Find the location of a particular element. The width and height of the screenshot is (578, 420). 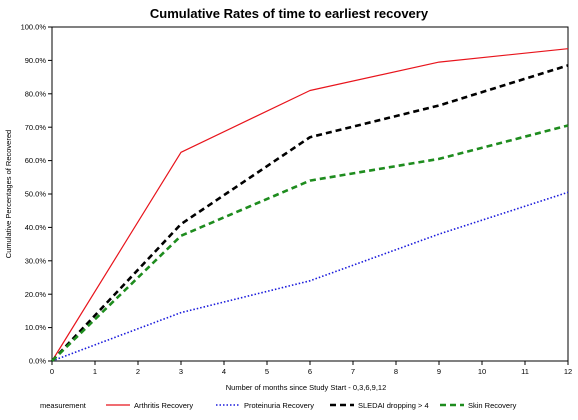

y-tick-label: 30.0% is located at coordinates (36, 260).